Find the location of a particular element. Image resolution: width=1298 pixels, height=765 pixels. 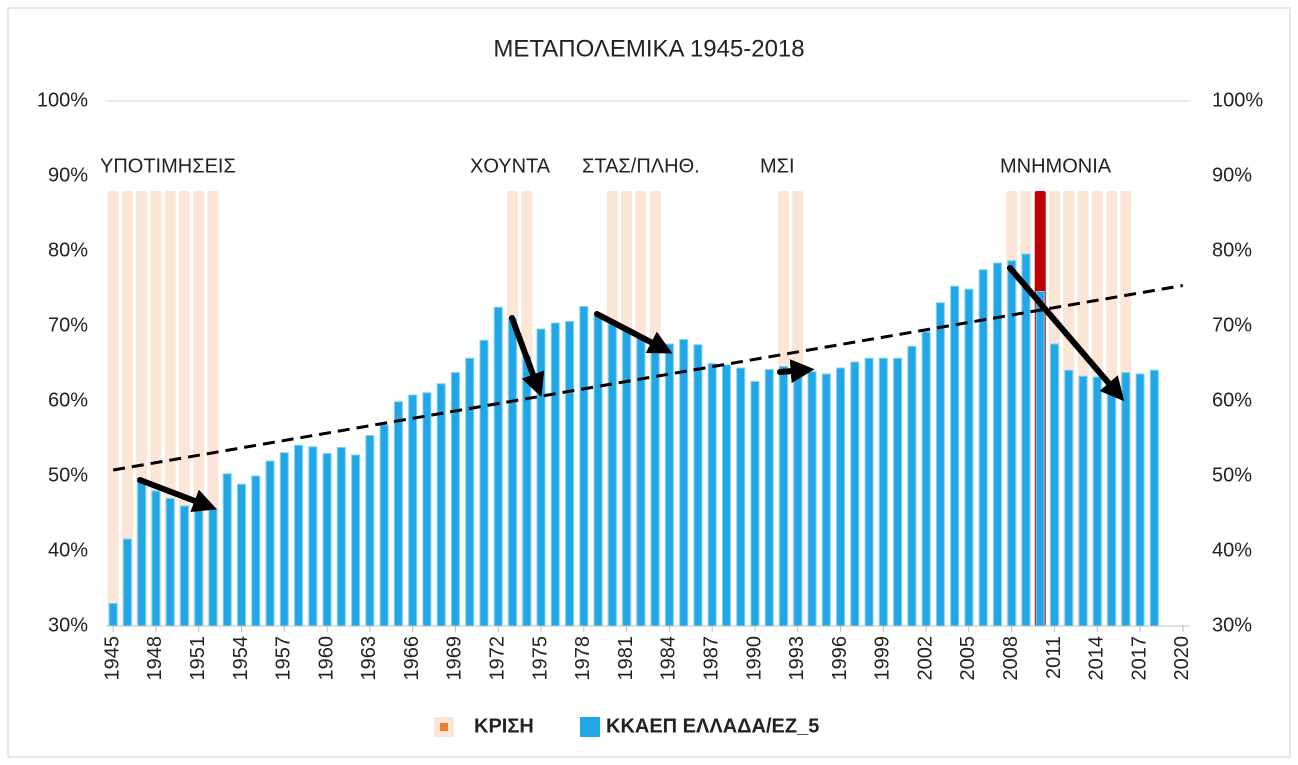

y2-tick-label: 70% is located at coordinates (1232, 325).